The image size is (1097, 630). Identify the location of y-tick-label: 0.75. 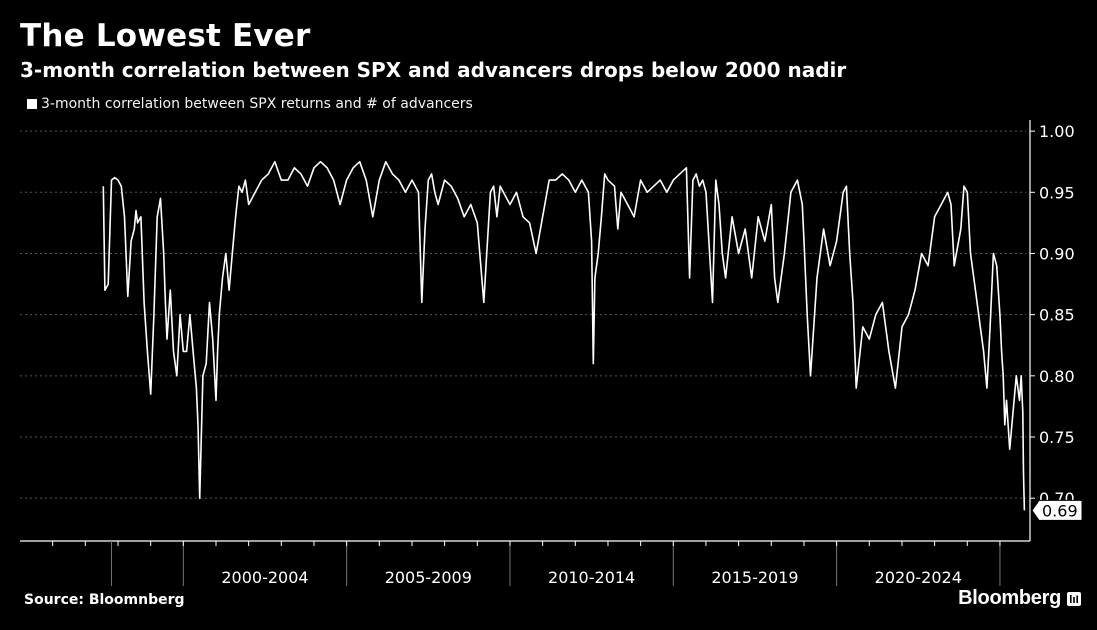
(1057, 437).